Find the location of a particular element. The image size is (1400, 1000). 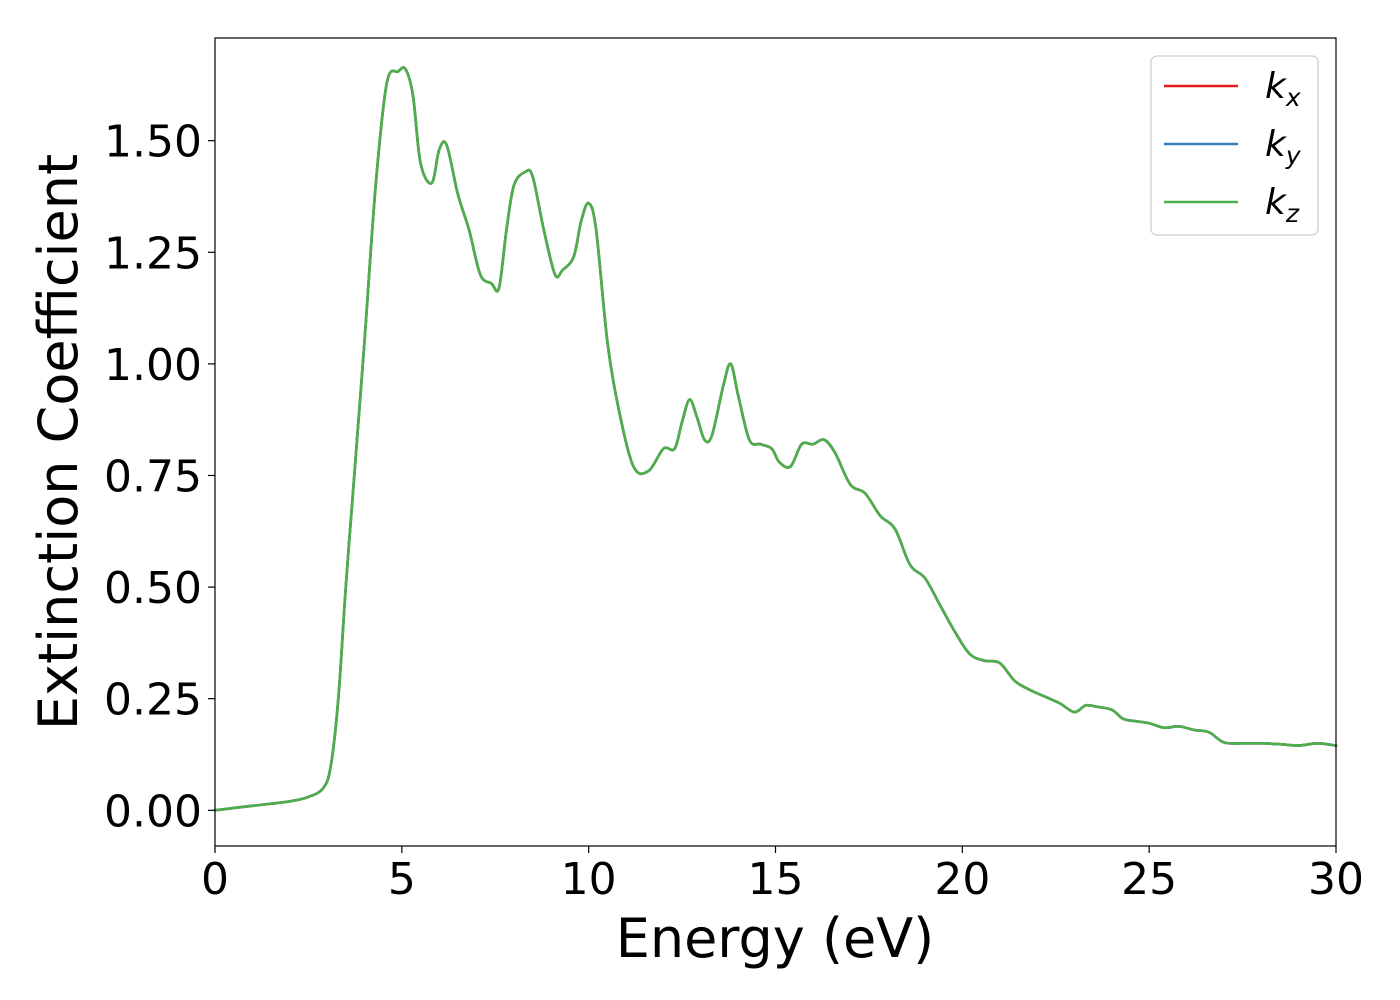

legend-box is located at coordinates (1234, 145).